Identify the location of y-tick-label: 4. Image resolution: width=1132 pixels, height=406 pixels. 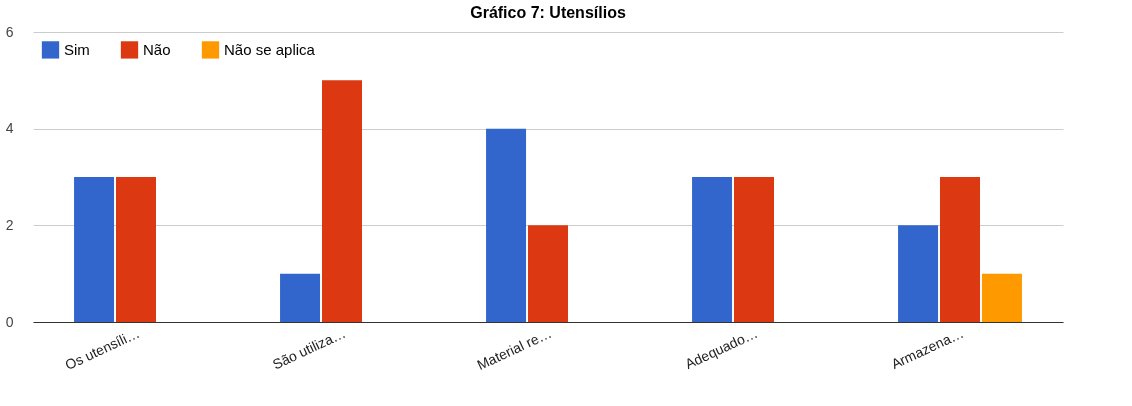
(9, 128).